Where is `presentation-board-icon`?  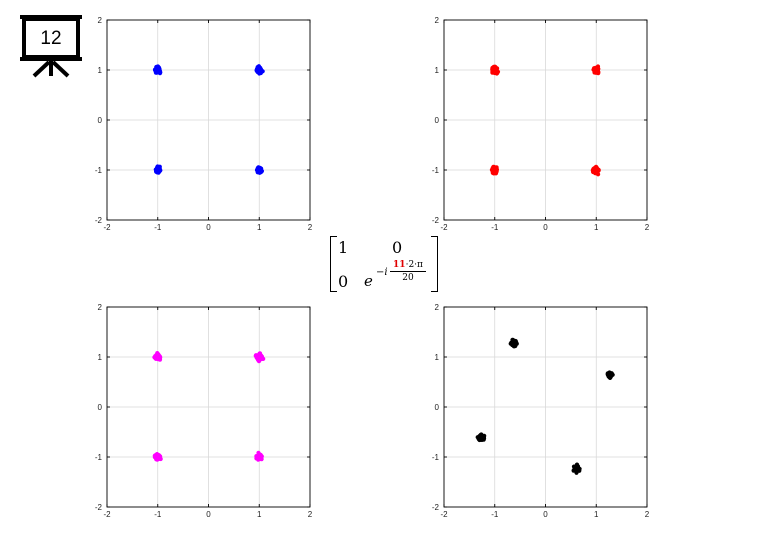 presentation-board-icon is located at coordinates (51, 46).